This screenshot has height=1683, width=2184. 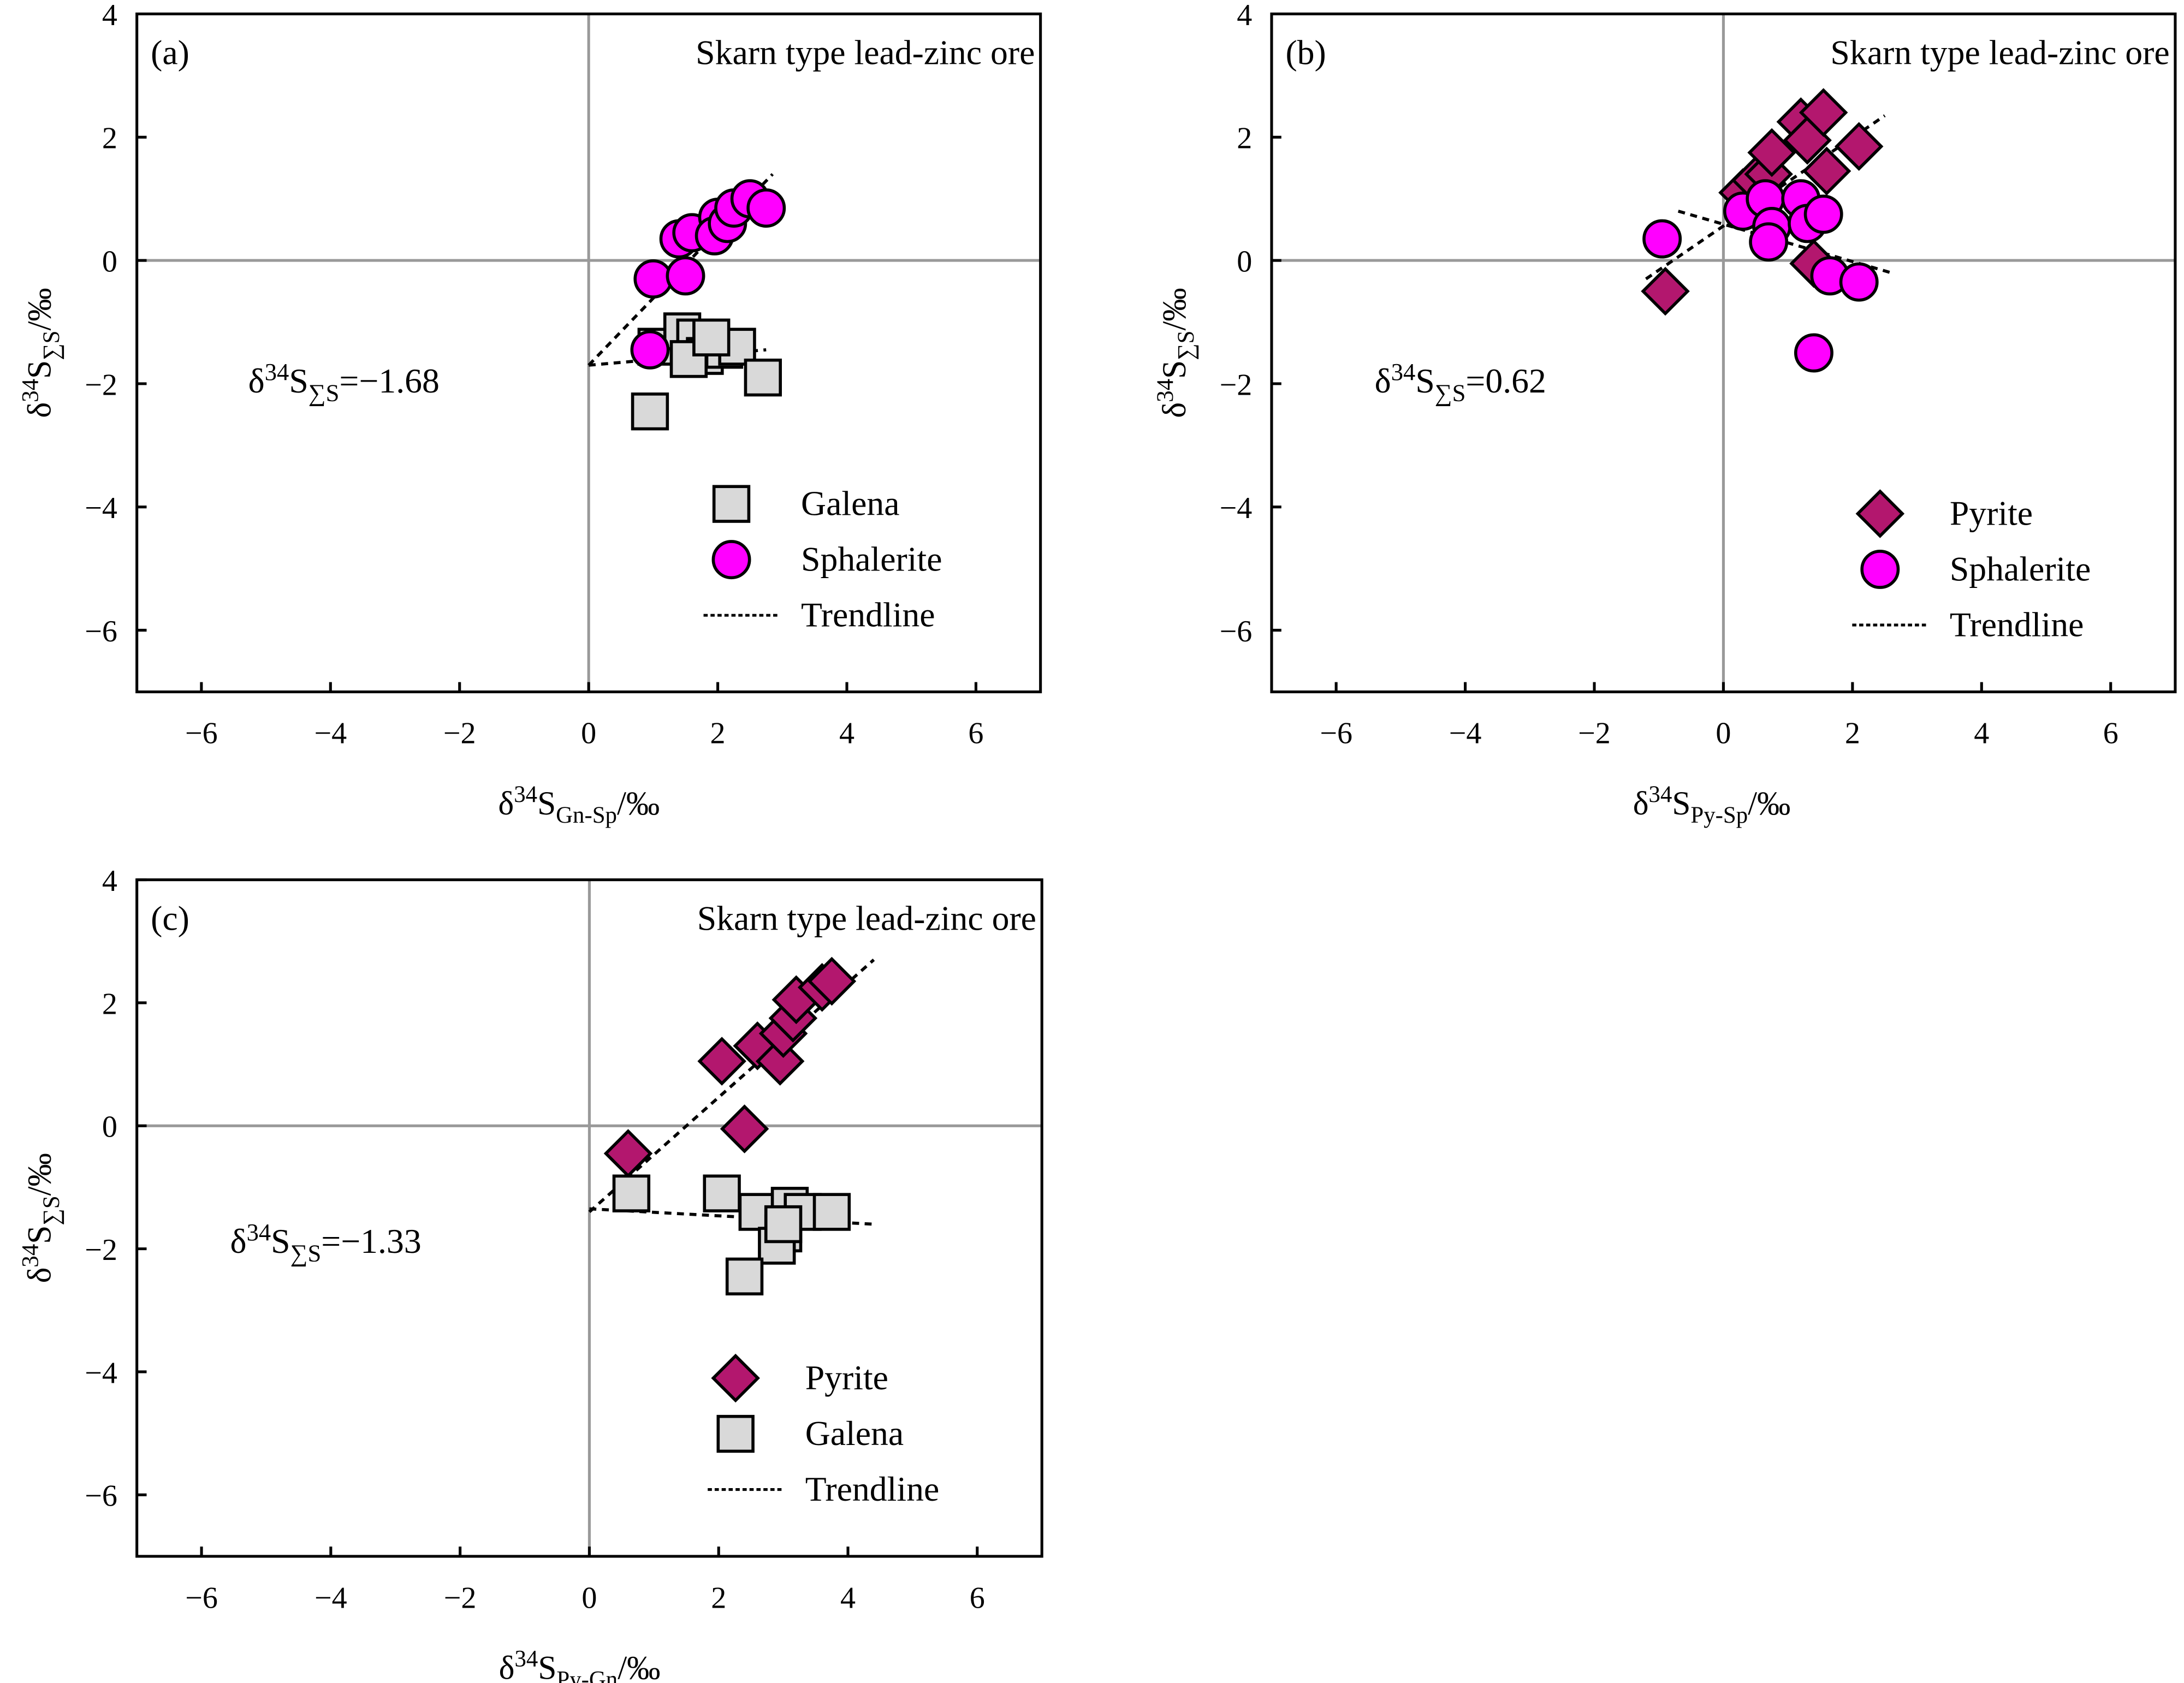 What do you see at coordinates (587, 1675) in the screenshot?
I see `label-sub: Py-Gn` at bounding box center [587, 1675].